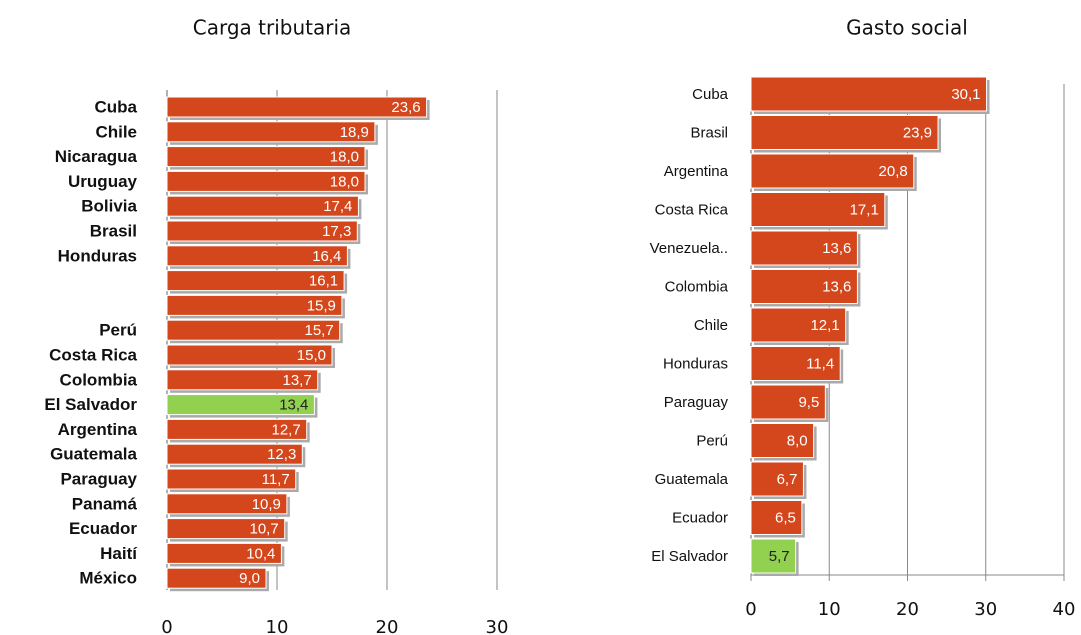 This screenshot has width=1081, height=635. I want to click on x-tick-label: 30, so click(985, 609).